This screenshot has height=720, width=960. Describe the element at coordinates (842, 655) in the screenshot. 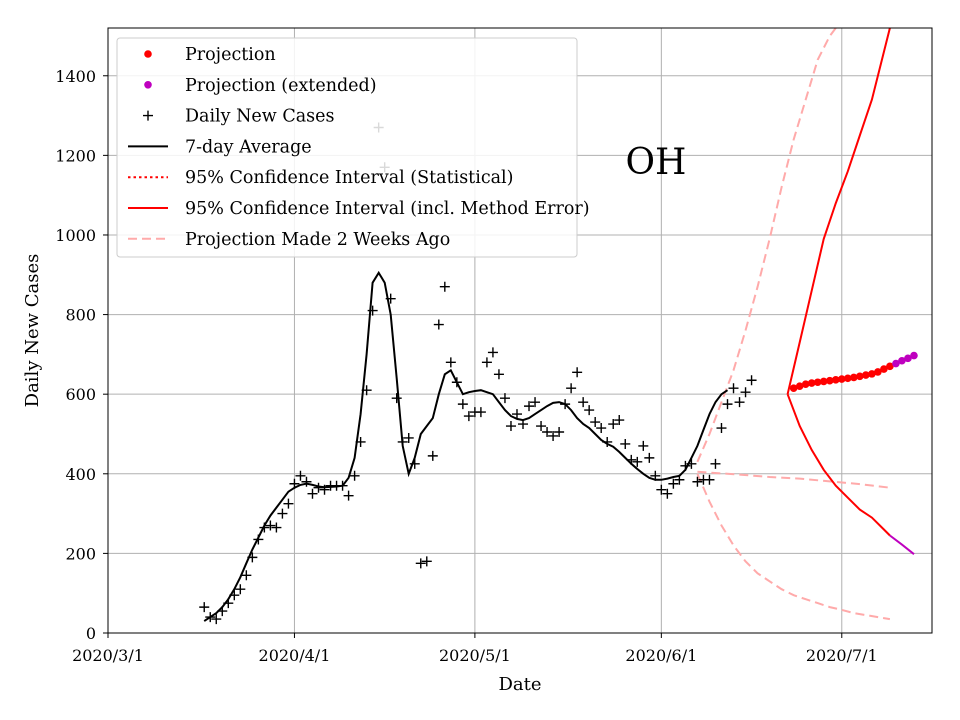

I see `x-tick-label: 2020/7/1` at that location.